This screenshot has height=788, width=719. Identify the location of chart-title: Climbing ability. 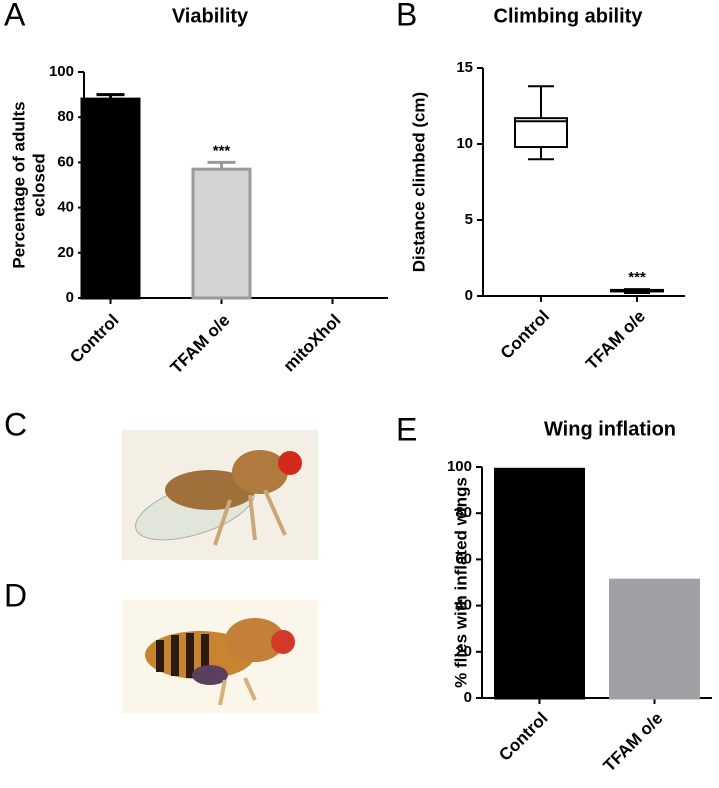
(569, 16).